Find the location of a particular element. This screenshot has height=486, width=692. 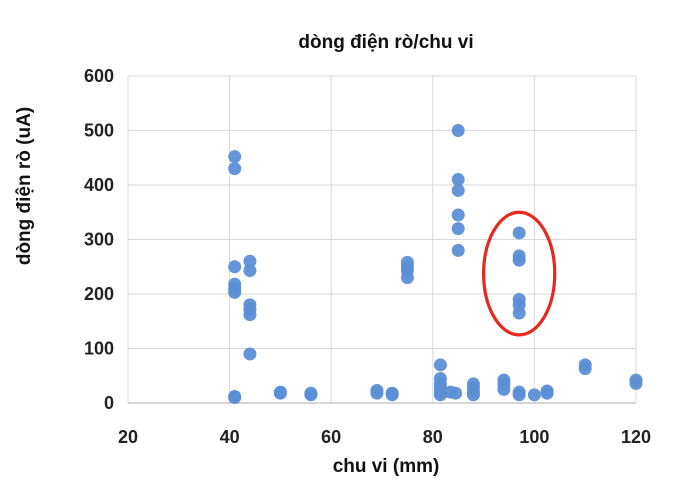

y-tick-label: 0 is located at coordinates (109, 403).